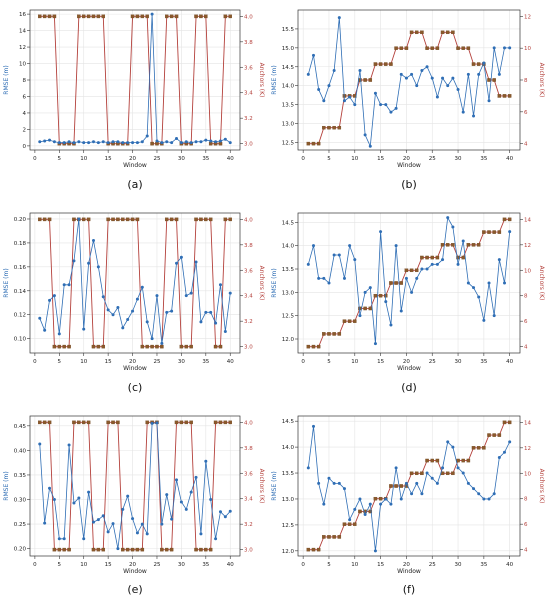 This screenshot has width=550, height=600. Describe the element at coordinates (409, 280) in the screenshot. I see `rmse-line` at that location.